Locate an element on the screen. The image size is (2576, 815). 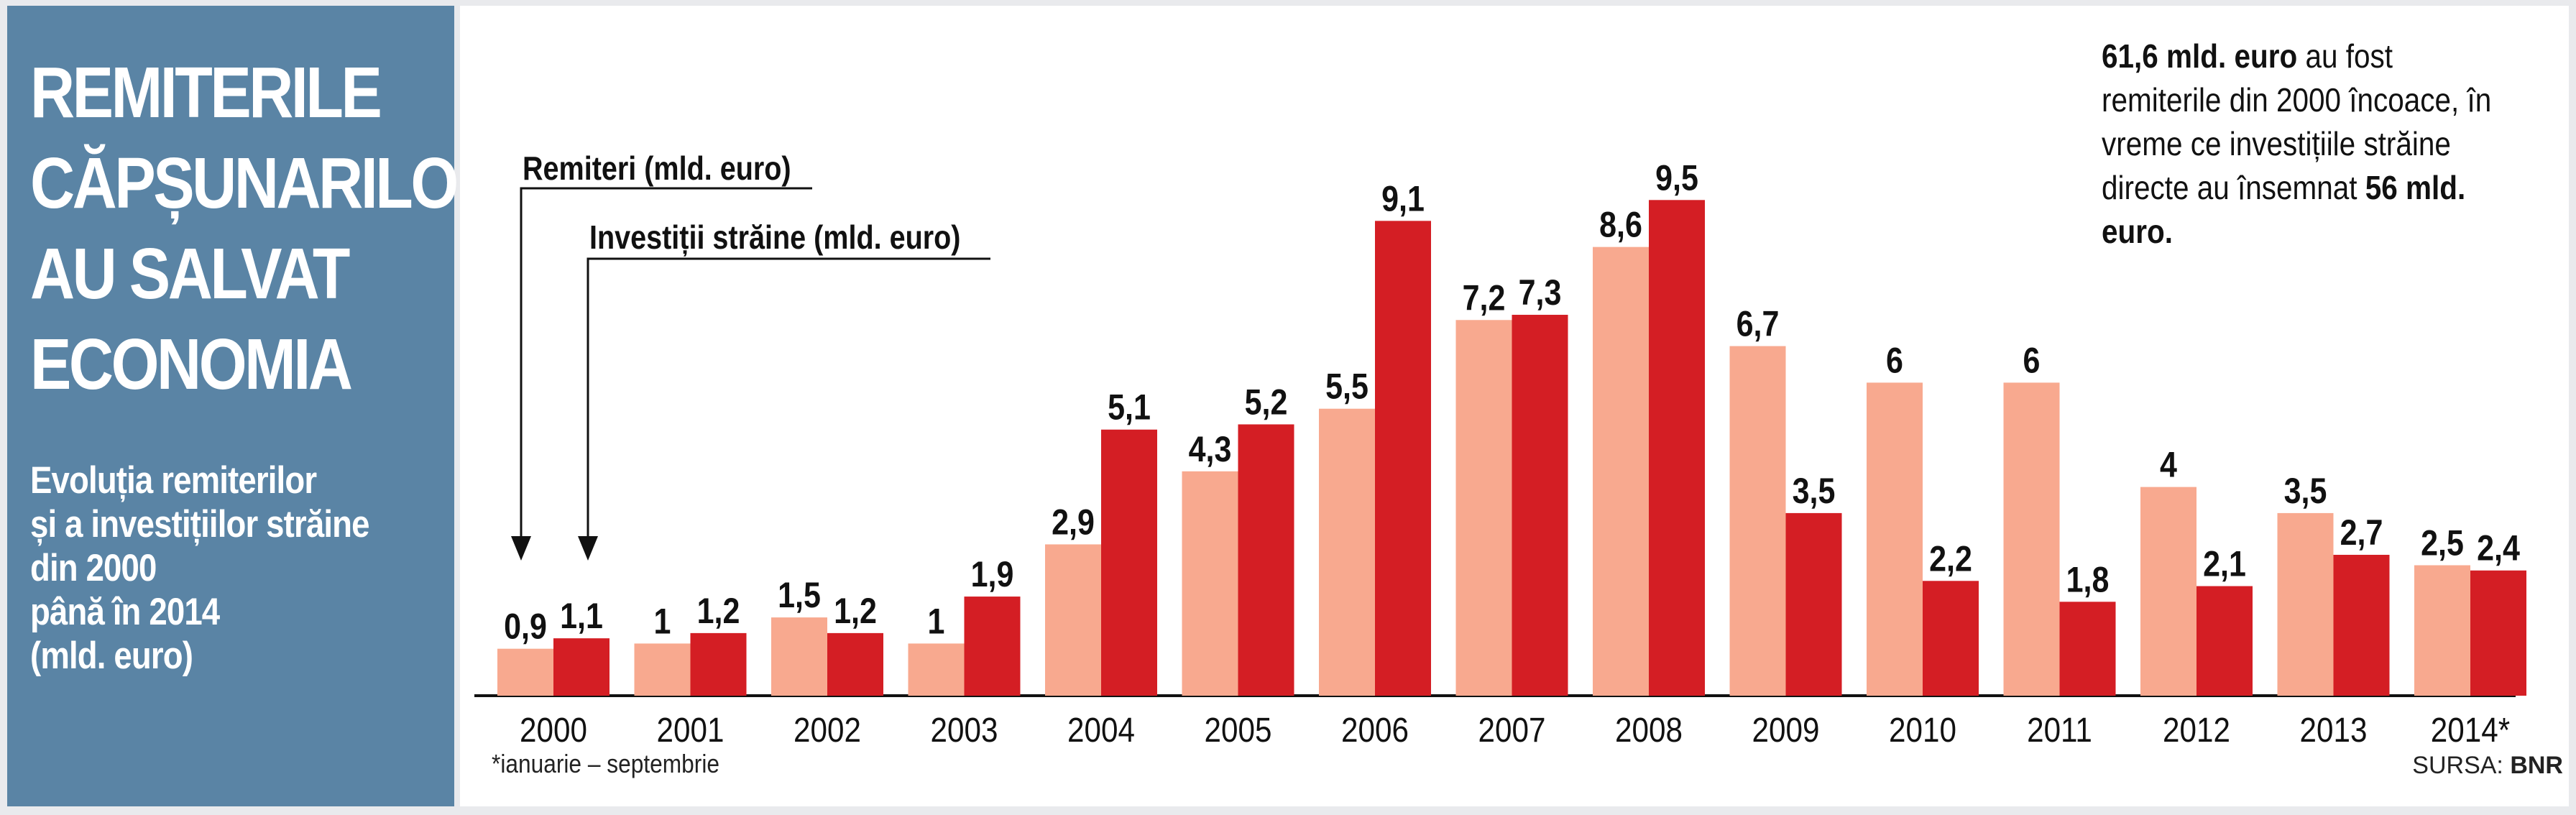
subtitle-line: Evoluția remiterilor is located at coordinates (173, 480).